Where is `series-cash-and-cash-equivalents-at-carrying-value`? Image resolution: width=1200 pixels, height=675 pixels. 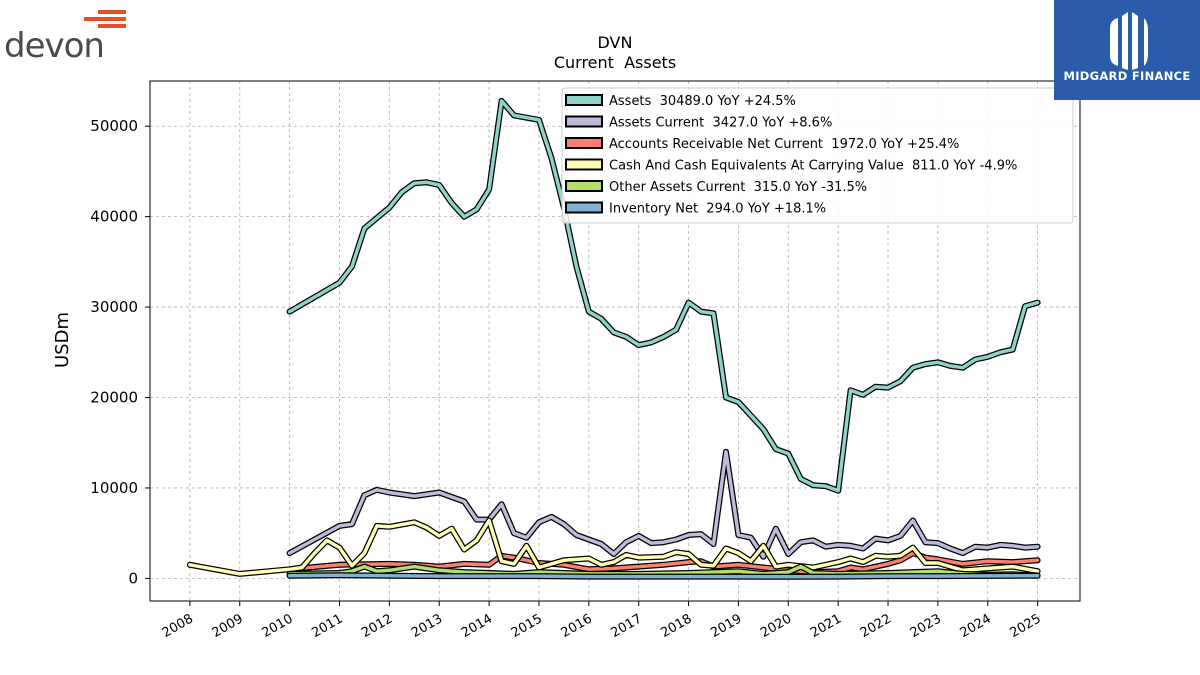
series-cash-and-cash-equivalents-at-carrying-value is located at coordinates (613, 547).